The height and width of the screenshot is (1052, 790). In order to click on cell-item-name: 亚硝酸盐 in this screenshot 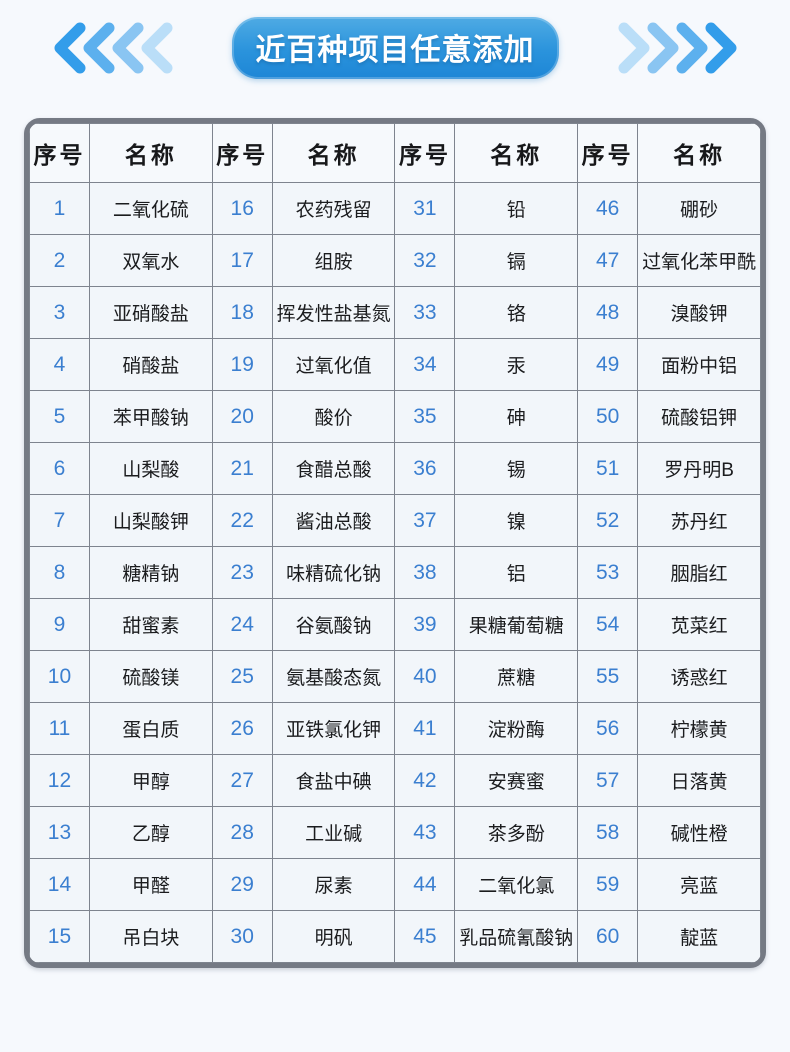, I will do `click(150, 312)`.